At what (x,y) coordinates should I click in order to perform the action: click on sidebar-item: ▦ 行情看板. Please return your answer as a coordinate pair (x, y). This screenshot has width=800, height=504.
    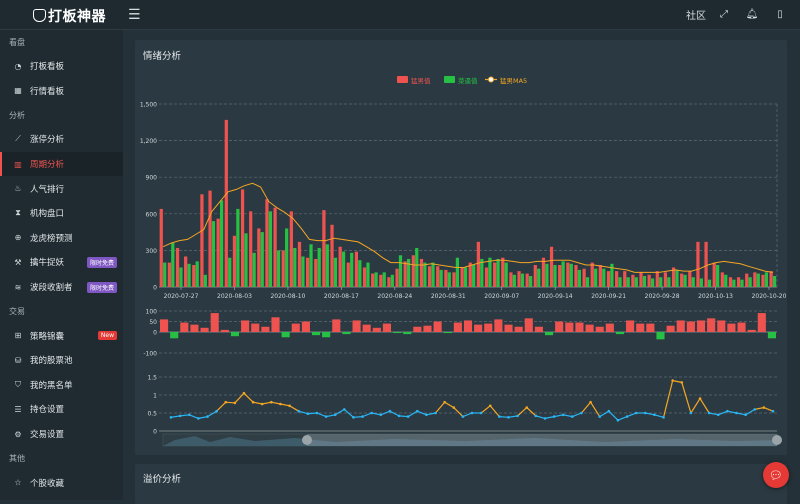
    Looking at the image, I should click on (61, 91).